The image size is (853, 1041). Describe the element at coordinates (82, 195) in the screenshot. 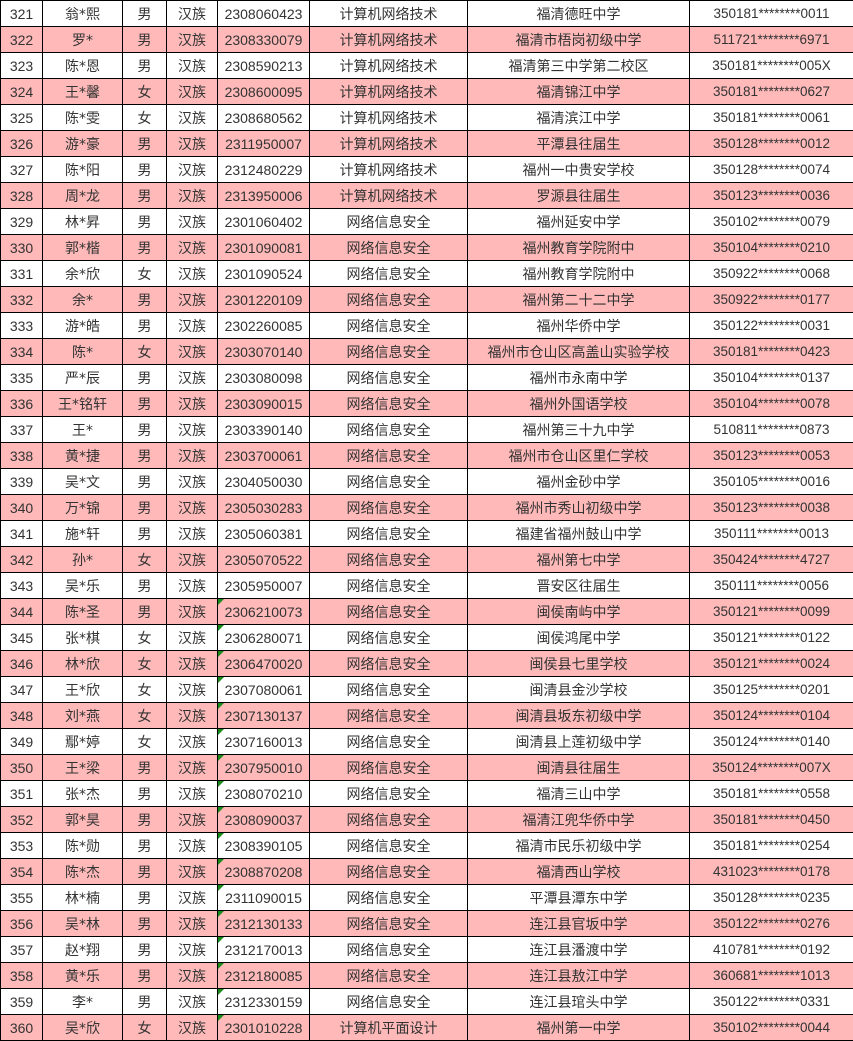

I see `name-cell: 周*龙` at that location.